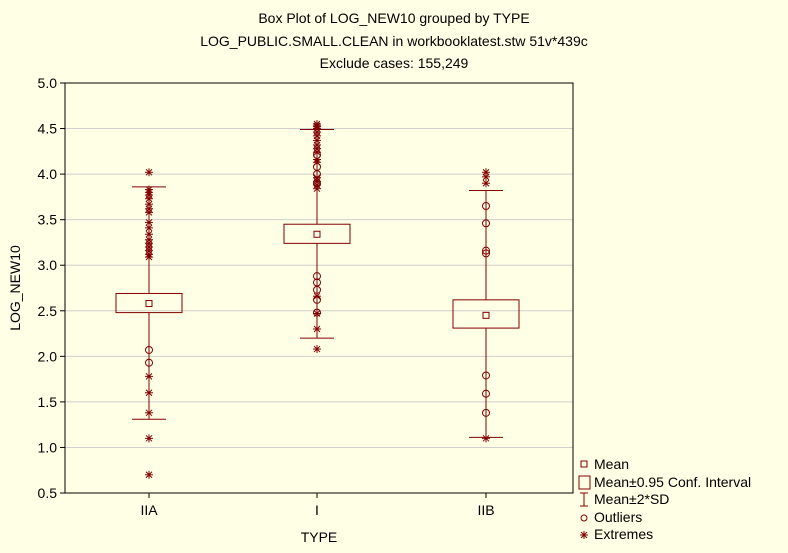 This screenshot has width=788, height=553. What do you see at coordinates (48, 265) in the screenshot?
I see `y-tick-label: 3.0` at bounding box center [48, 265].